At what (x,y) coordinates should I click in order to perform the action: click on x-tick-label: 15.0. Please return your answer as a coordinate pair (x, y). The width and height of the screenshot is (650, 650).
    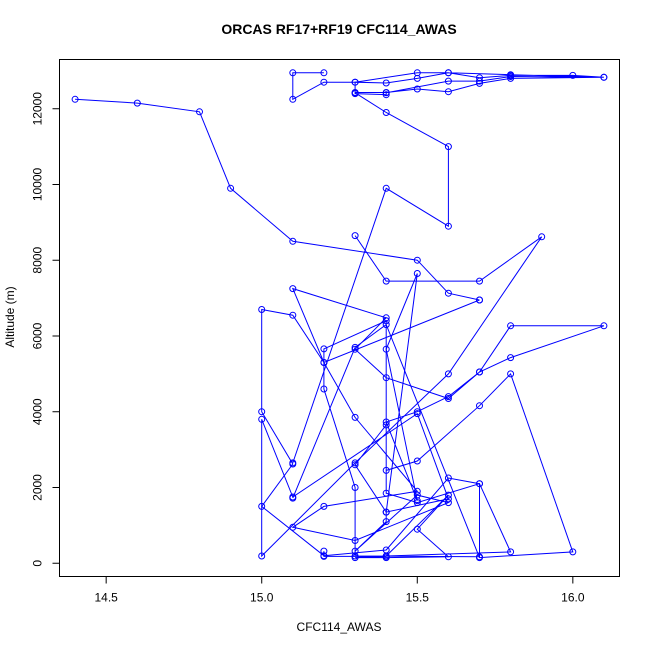
    Looking at the image, I should click on (262, 598).